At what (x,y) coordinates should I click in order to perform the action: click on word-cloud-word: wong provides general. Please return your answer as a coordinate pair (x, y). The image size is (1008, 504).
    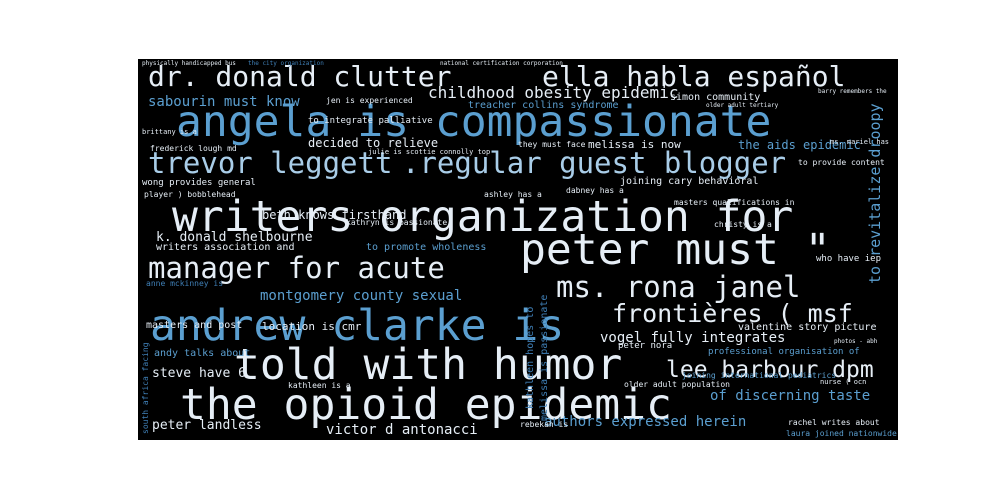
    Looking at the image, I should click on (199, 183).